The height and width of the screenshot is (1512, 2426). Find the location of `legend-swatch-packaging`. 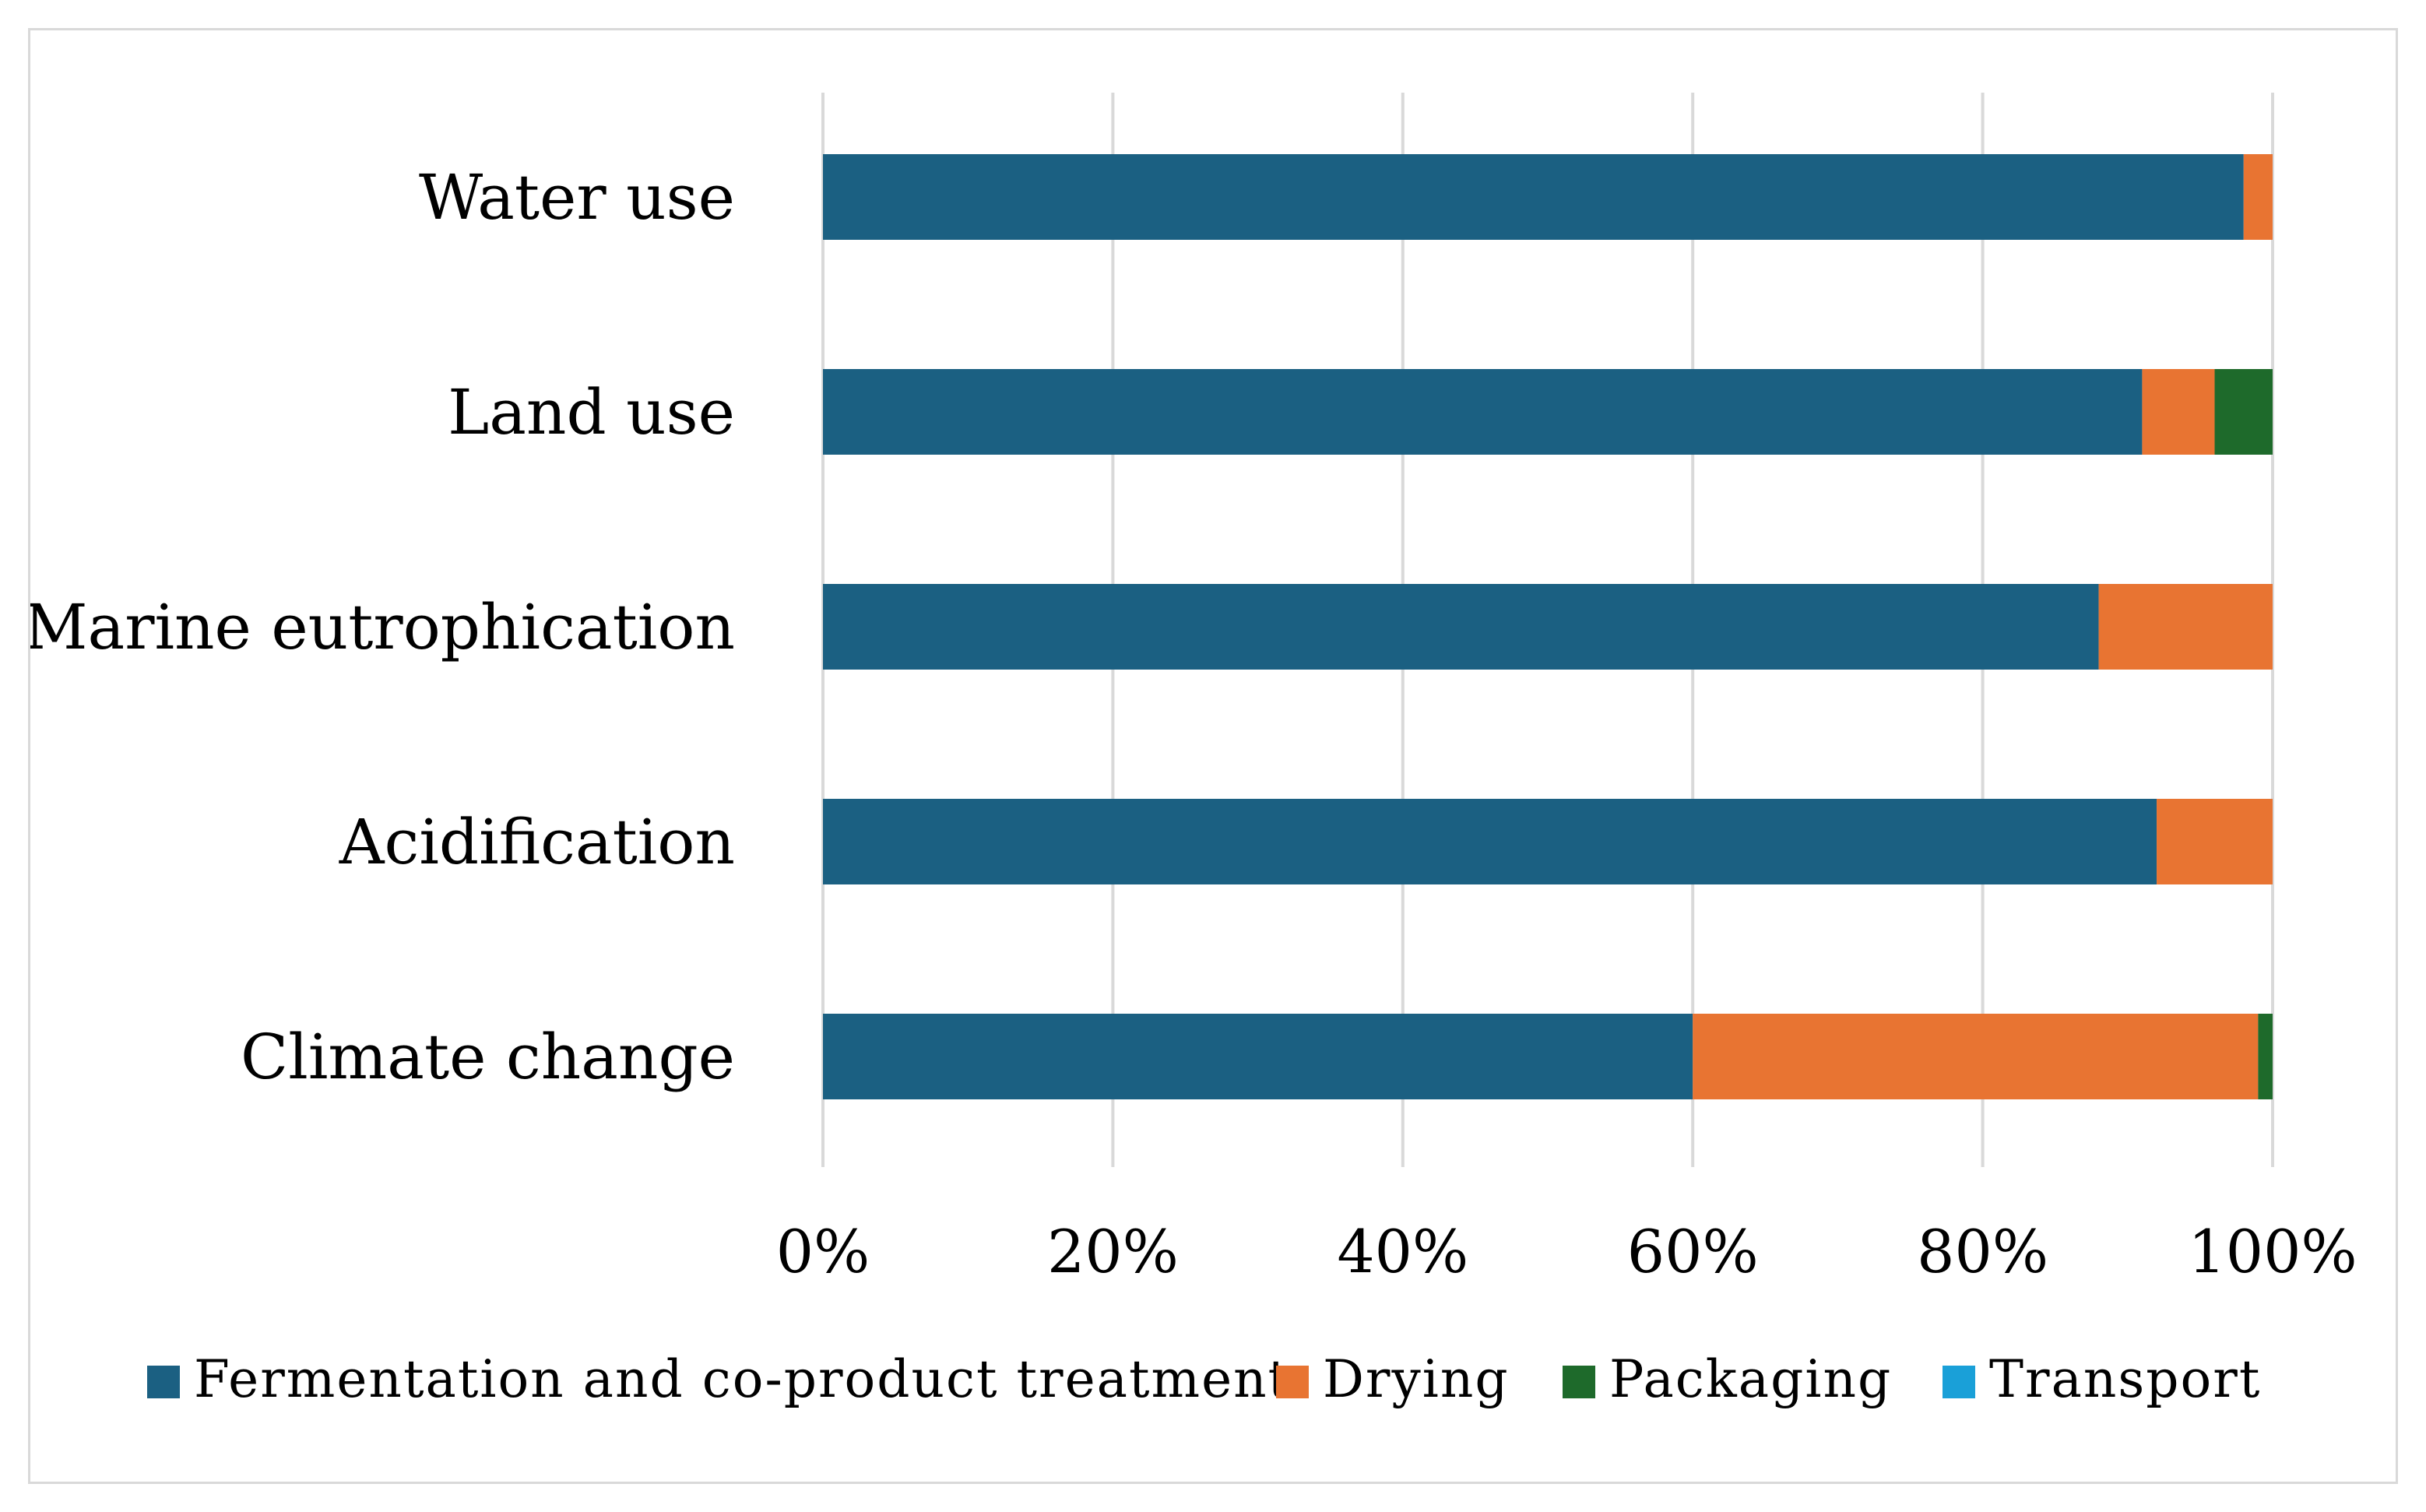

legend-swatch-packaging is located at coordinates (1579, 1382).